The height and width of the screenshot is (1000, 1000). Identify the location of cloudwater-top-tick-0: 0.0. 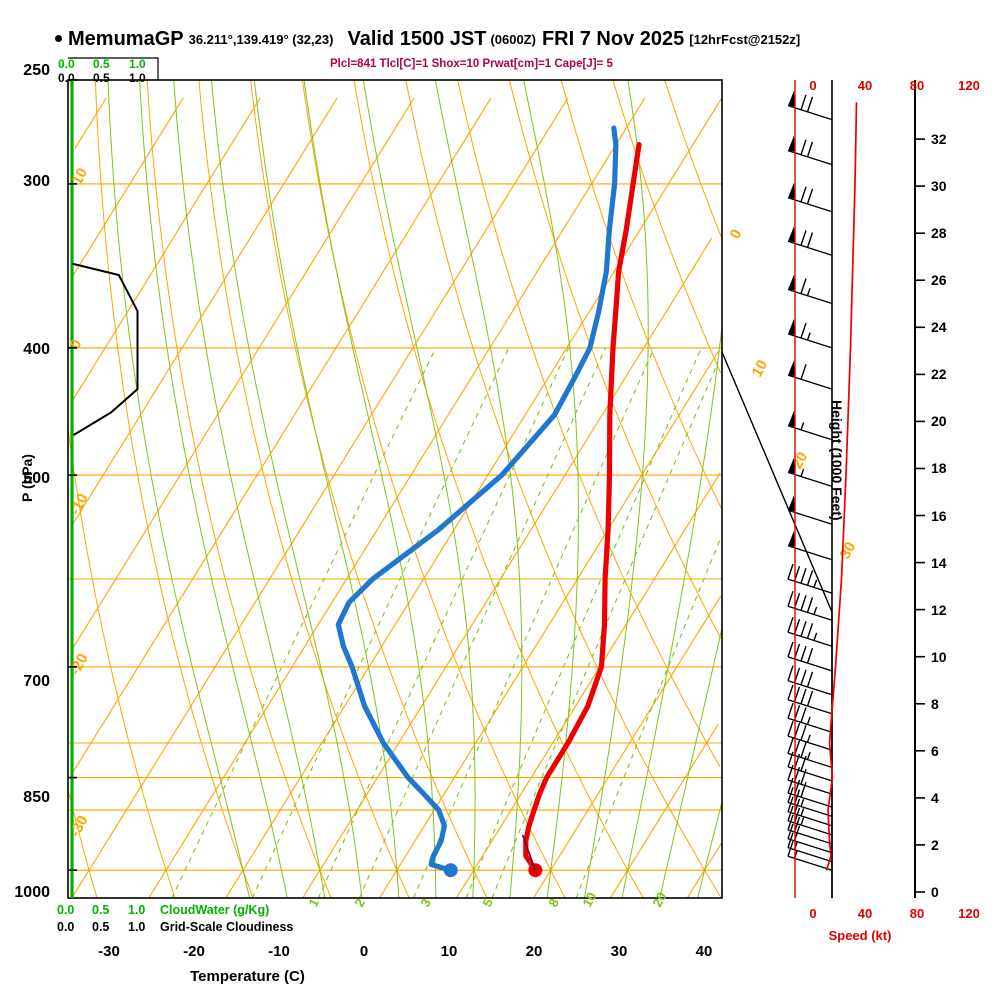
(66, 64).